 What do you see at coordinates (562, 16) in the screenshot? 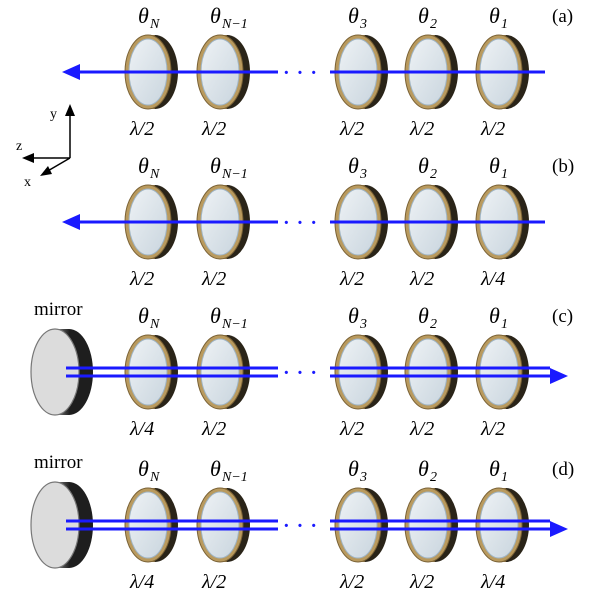
I see `panel-label: (a)` at bounding box center [562, 16].